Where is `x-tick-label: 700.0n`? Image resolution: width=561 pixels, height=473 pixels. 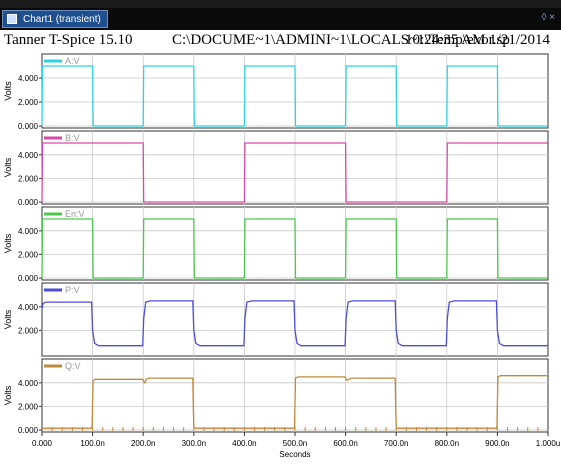
x-tick-label: 700.0n is located at coordinates (396, 443).